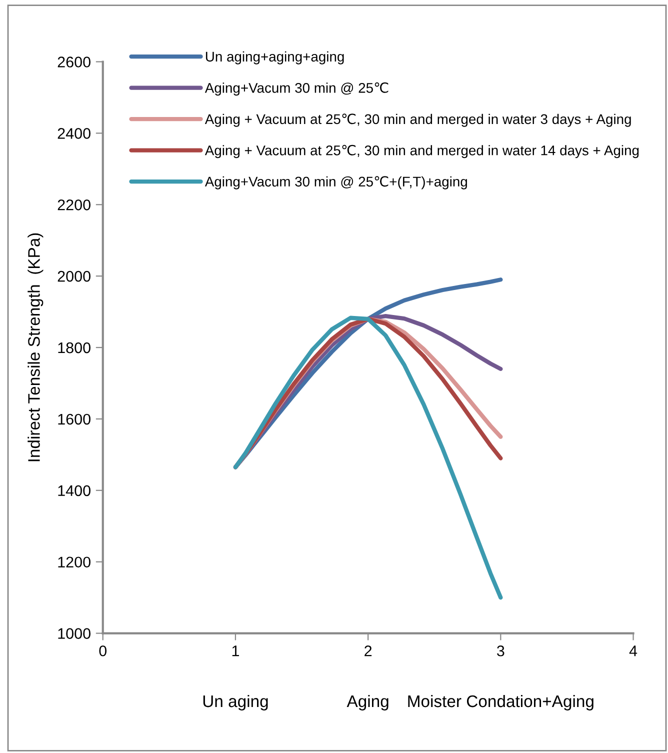 Image resolution: width=668 pixels, height=753 pixels. What do you see at coordinates (74, 562) in the screenshot?
I see `y-tick-label: 1200` at bounding box center [74, 562].